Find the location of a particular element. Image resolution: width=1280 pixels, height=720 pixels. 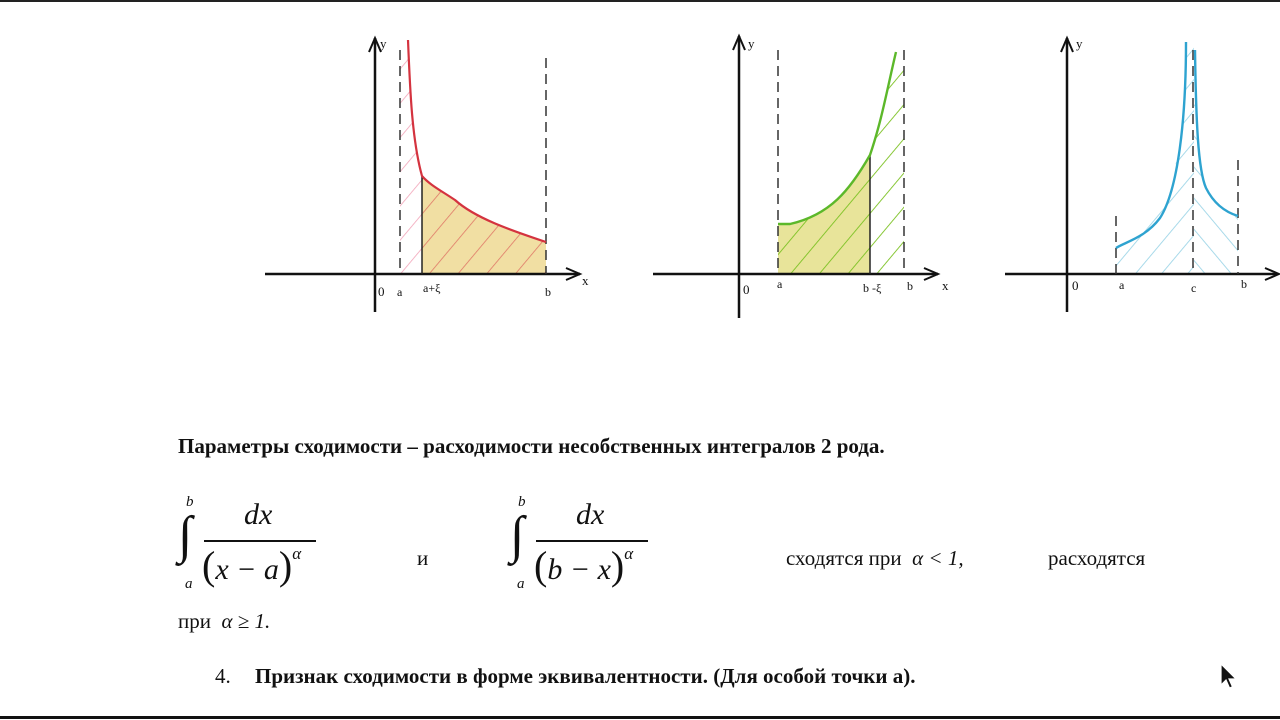

mouse-pointer-icon is located at coordinates (1229, 676).